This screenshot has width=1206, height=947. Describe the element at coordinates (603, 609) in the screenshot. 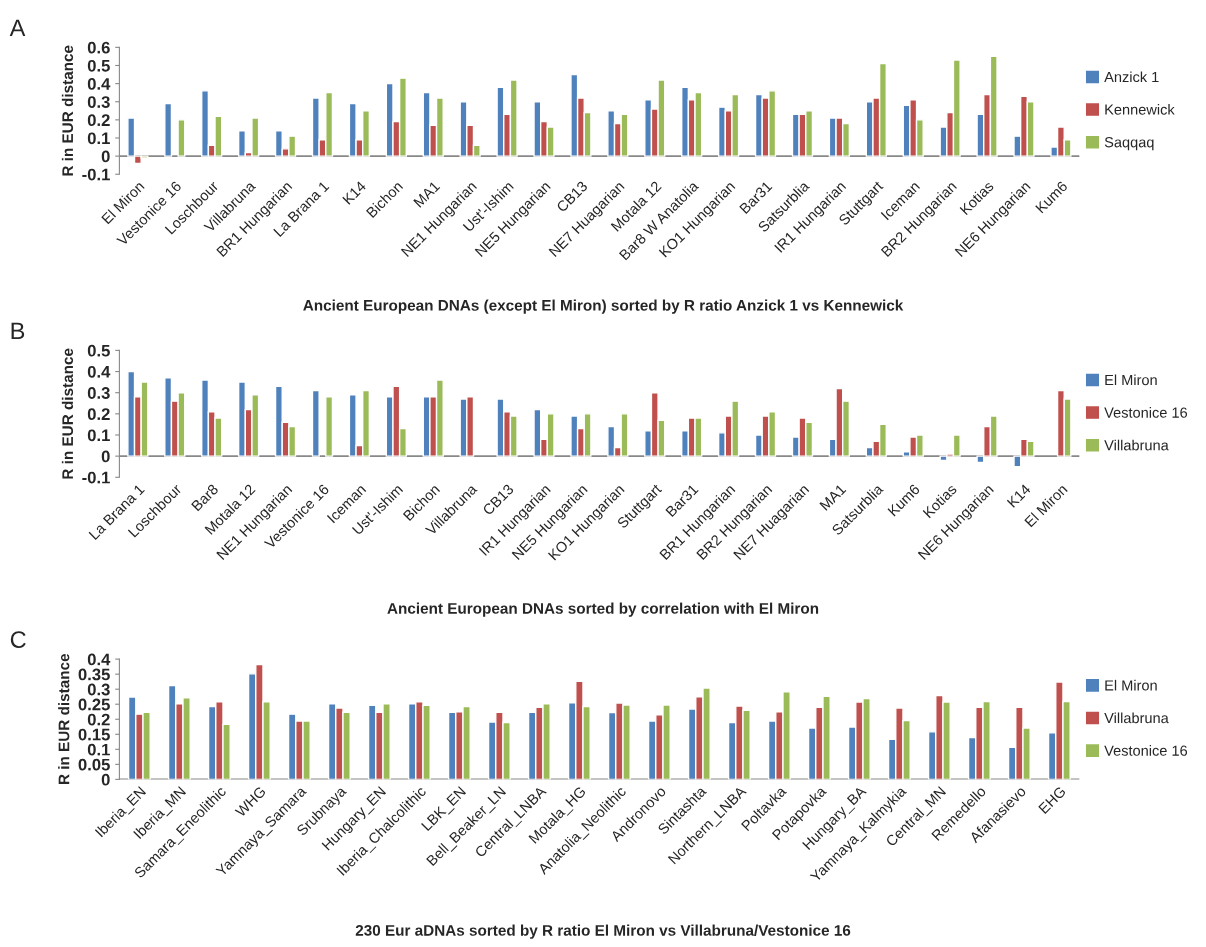

I see `x-axis-title: Ancient European DNAs sorted by correlation with El Miron` at that location.